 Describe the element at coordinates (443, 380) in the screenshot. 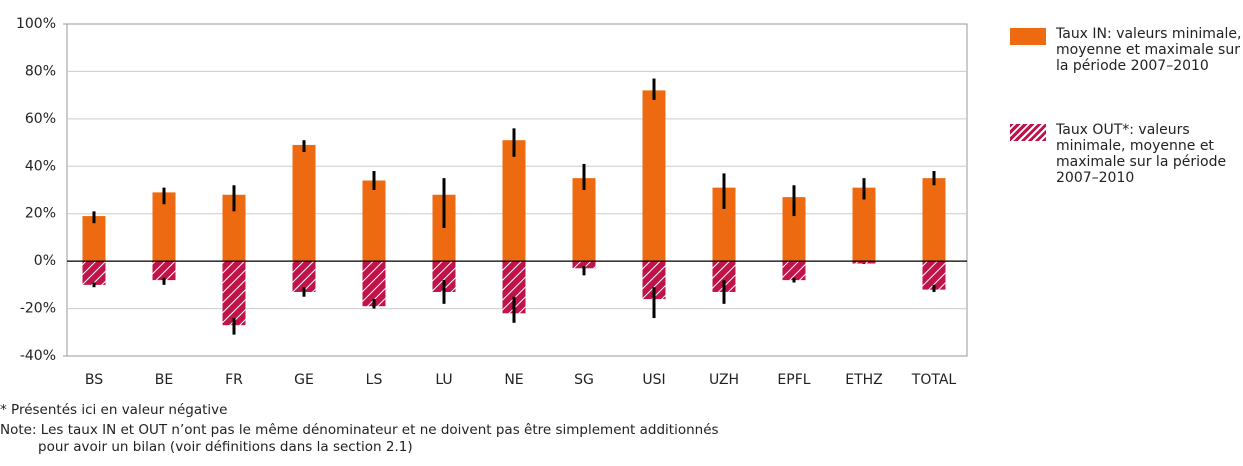

I see `x-tick-label: LU` at that location.